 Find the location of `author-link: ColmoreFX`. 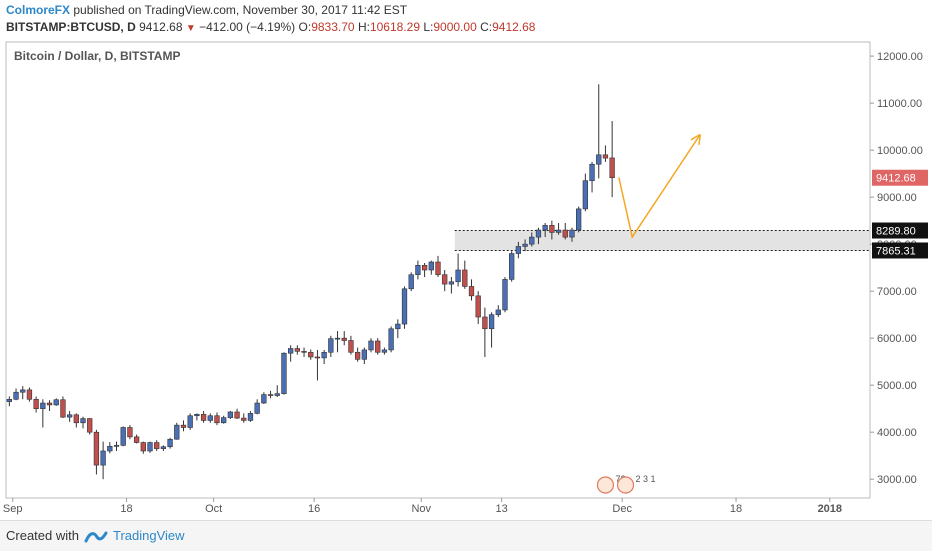

author-link: ColmoreFX is located at coordinates (38, 10).